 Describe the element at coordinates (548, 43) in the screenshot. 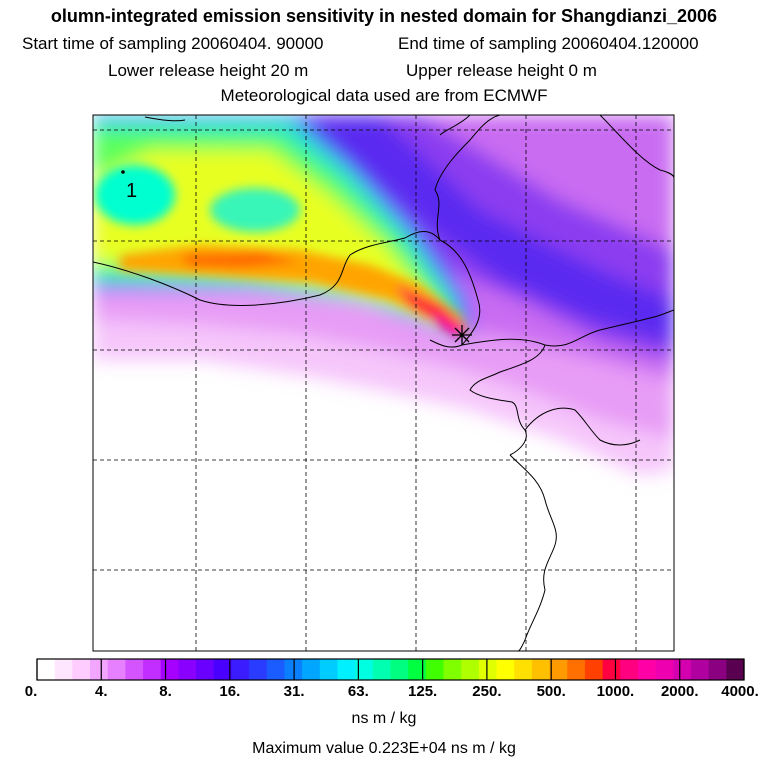

I see `end-time-label: End time of sampling 20060404.120000` at that location.